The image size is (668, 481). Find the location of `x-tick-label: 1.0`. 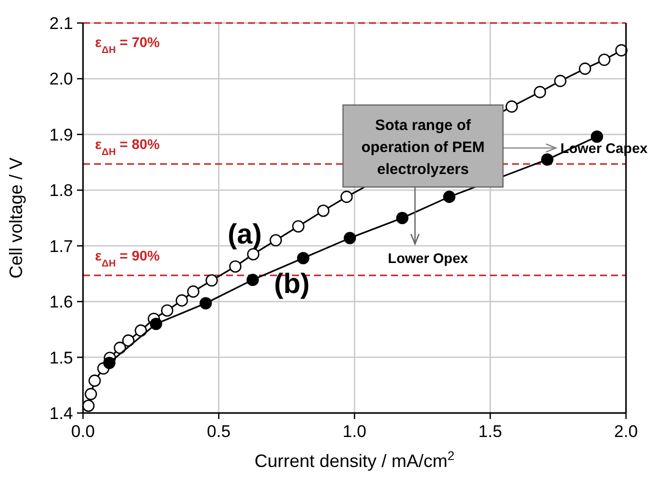

x-tick-label: 1.0 is located at coordinates (354, 431).